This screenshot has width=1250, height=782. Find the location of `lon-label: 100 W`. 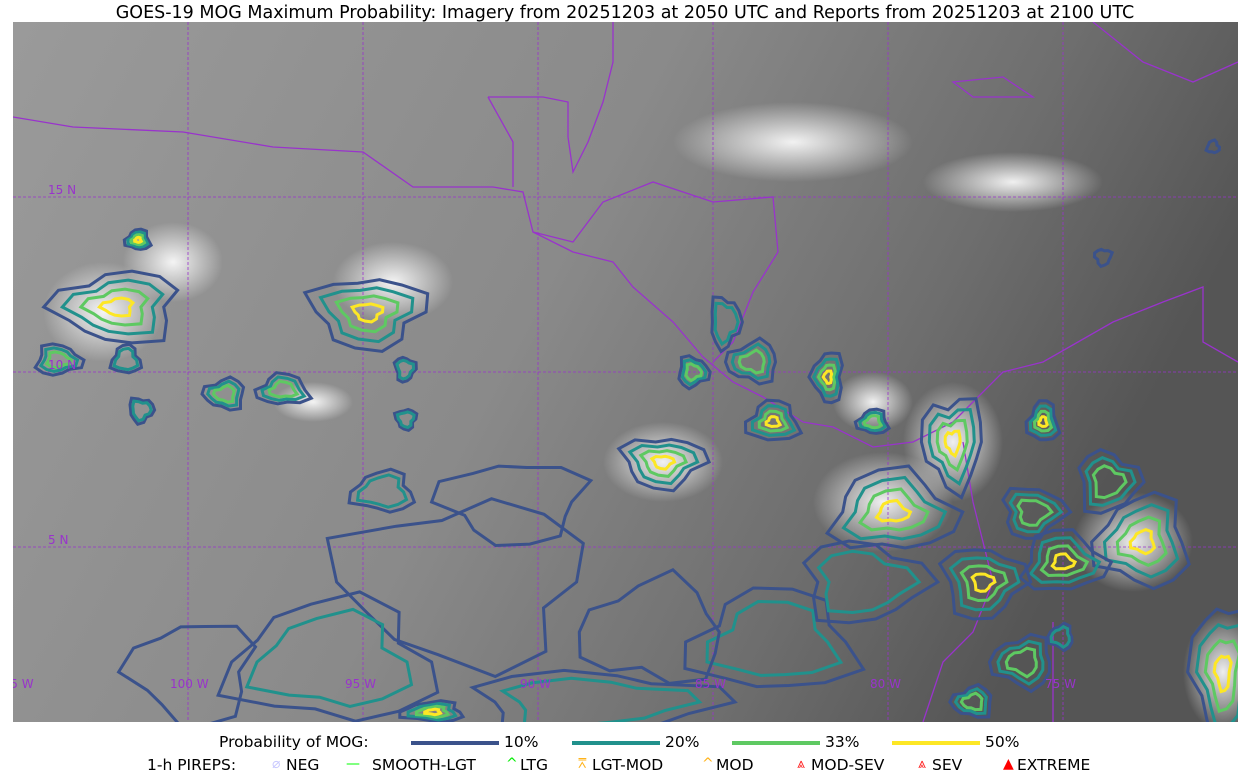

lon-label: 100 W is located at coordinates (189, 684).